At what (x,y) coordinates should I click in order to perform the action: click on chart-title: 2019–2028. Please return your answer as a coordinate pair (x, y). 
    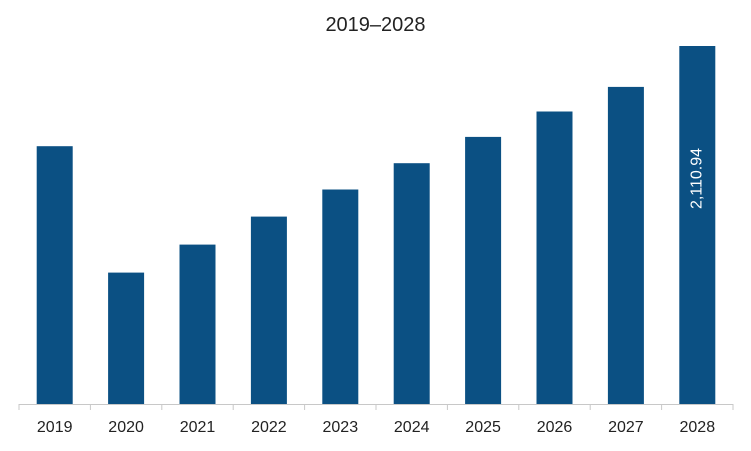
    Looking at the image, I should click on (375, 25).